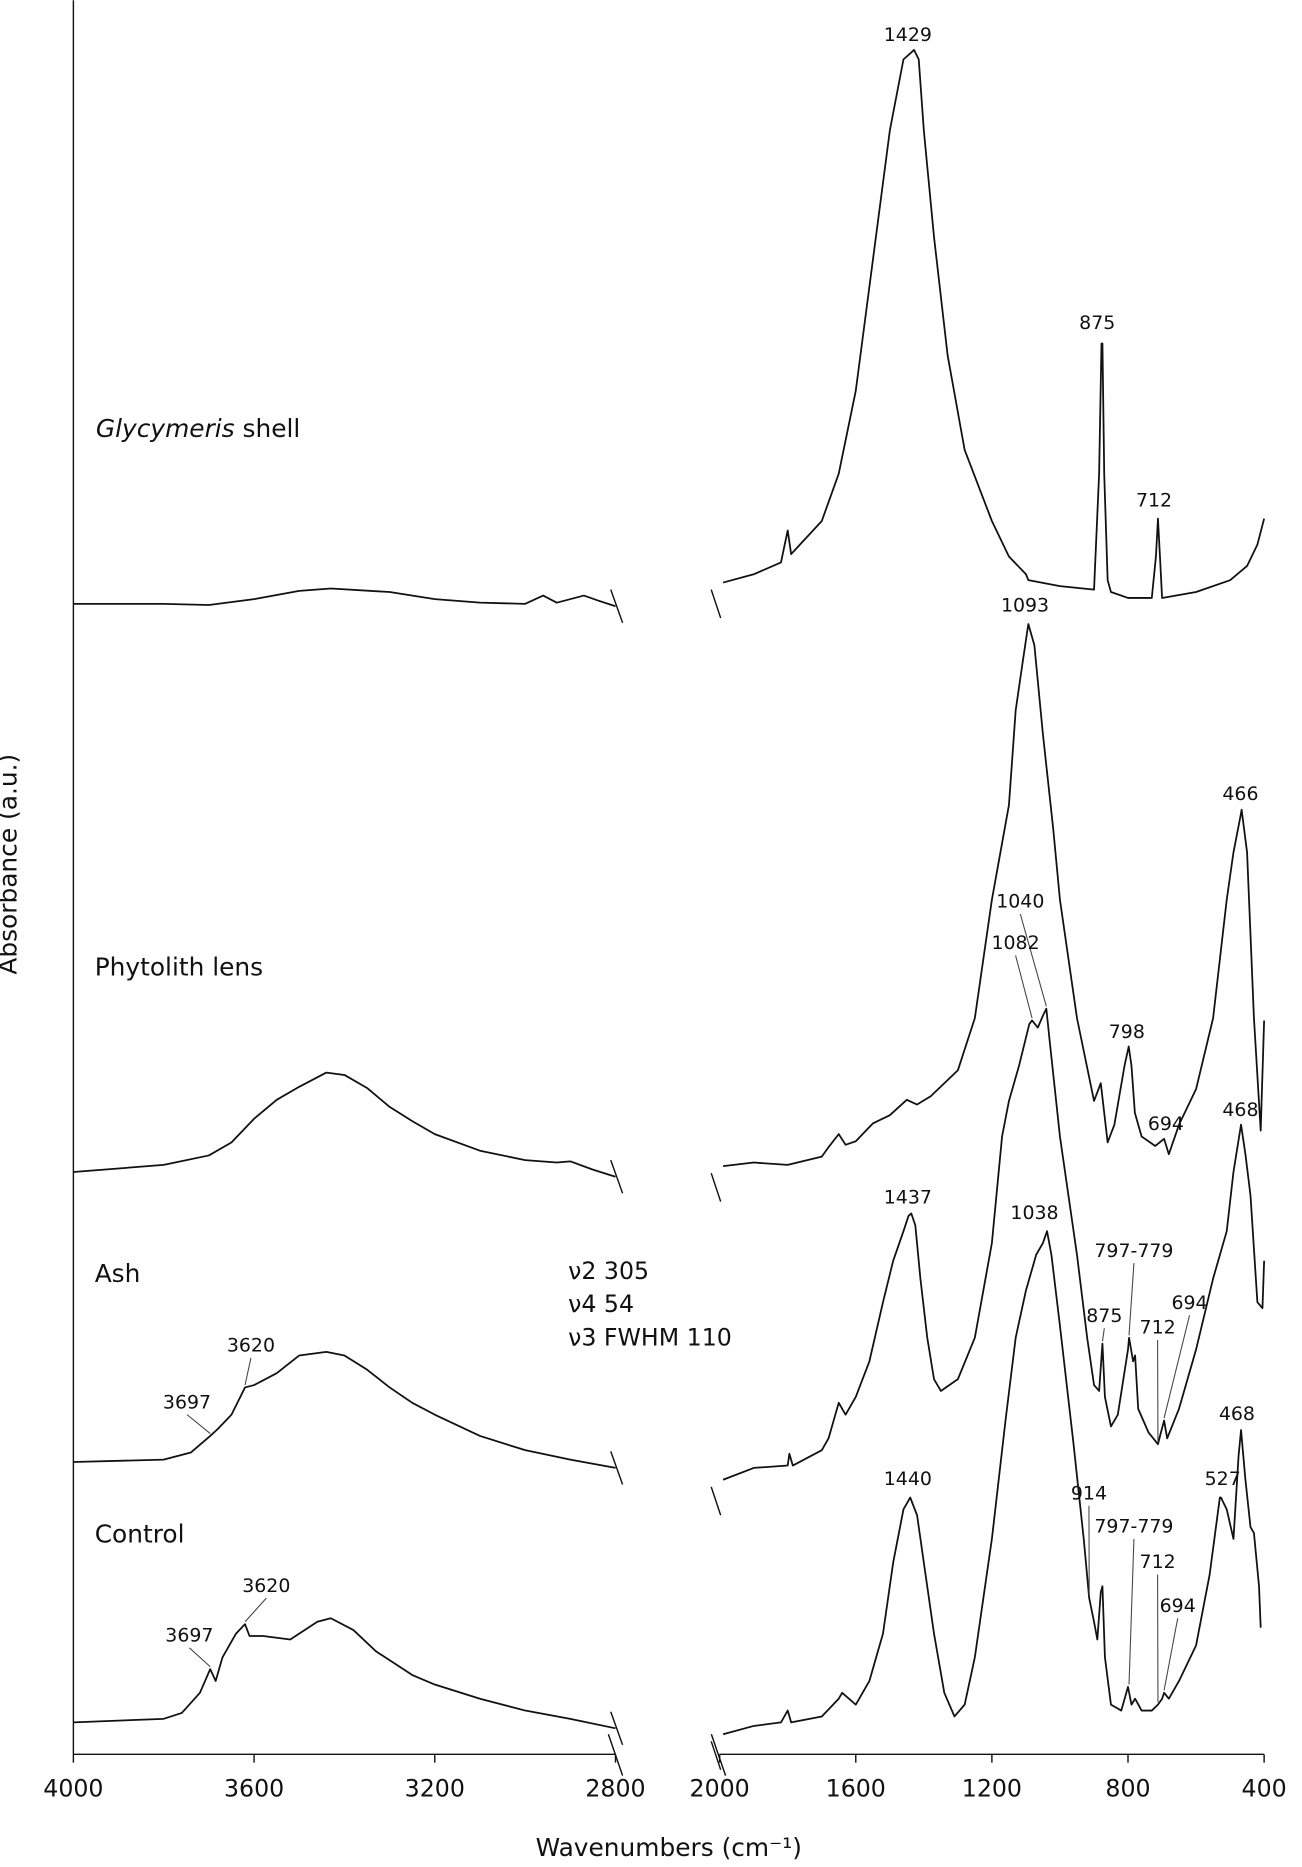 The width and height of the screenshot is (1302, 1867). I want to click on x-tick-label: 4000, so click(73, 1788).